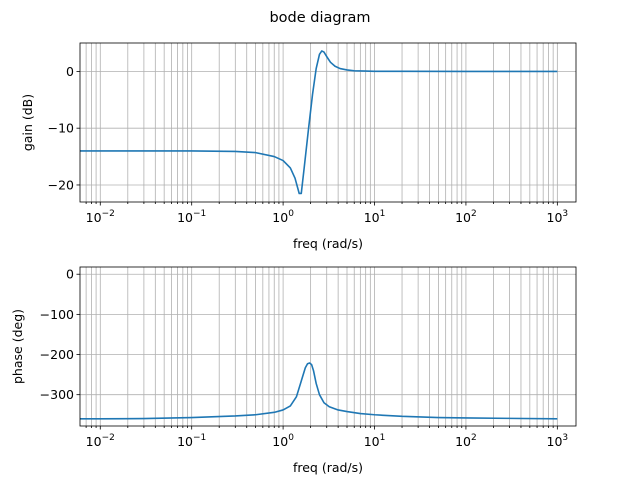 The width and height of the screenshot is (640, 480). Describe the element at coordinates (27, 122) in the screenshot. I see `gain-ylabel: gain (dB)` at that location.